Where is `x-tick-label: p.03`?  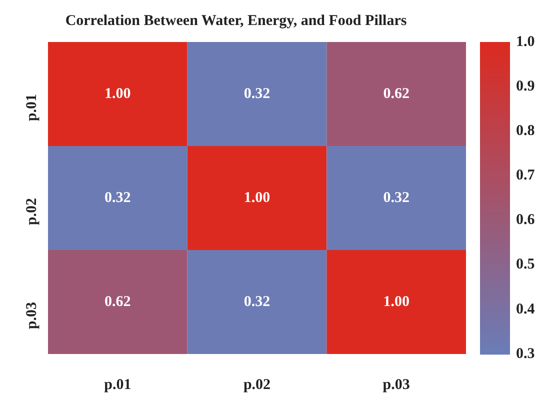 x-tick-label: p.03 is located at coordinates (396, 384).